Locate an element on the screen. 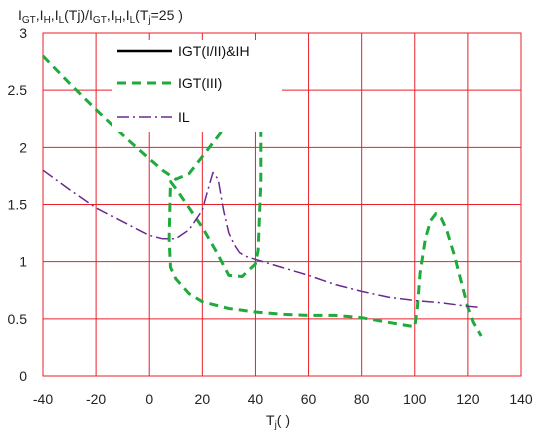  x-tick-label: -40 is located at coordinates (43, 399).